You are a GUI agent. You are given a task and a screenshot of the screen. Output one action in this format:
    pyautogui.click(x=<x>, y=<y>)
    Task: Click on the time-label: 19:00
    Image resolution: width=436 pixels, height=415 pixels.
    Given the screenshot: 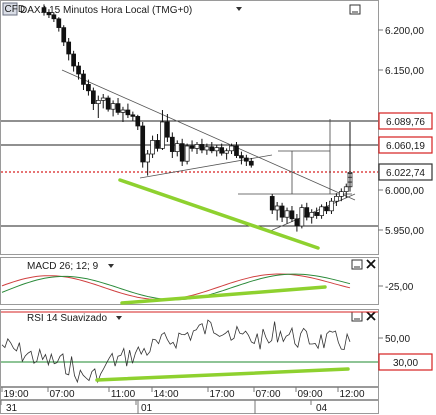 What is the action you would take?
    pyautogui.click(x=15, y=394)
    